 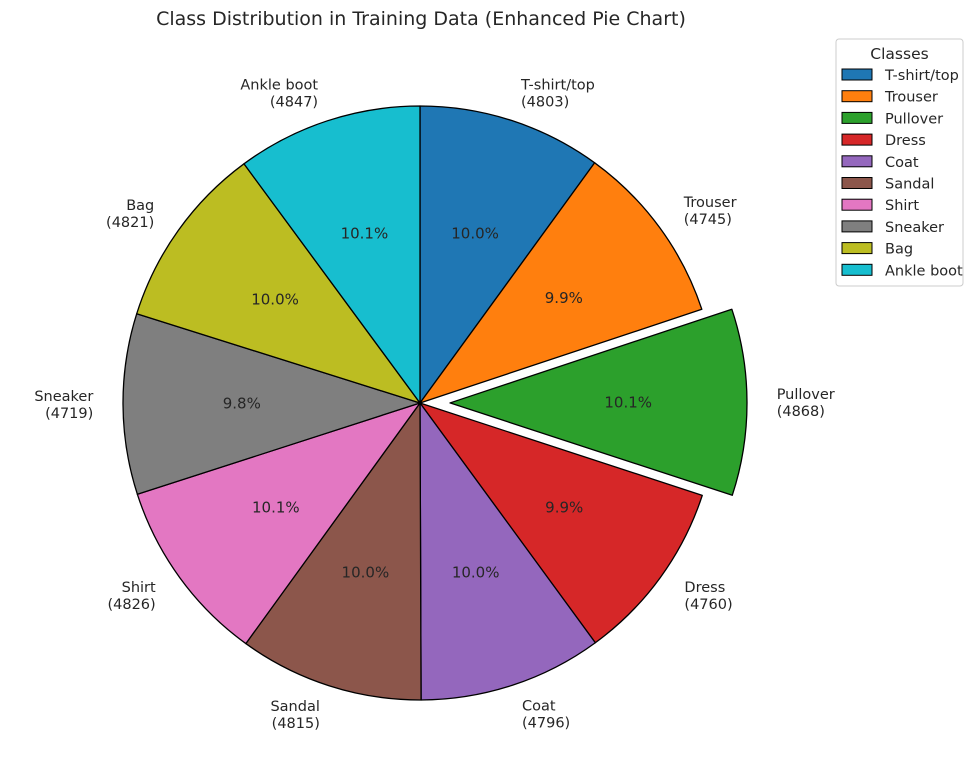 I want to click on slice-label-dress: Dress (4760), so click(x=708, y=596).